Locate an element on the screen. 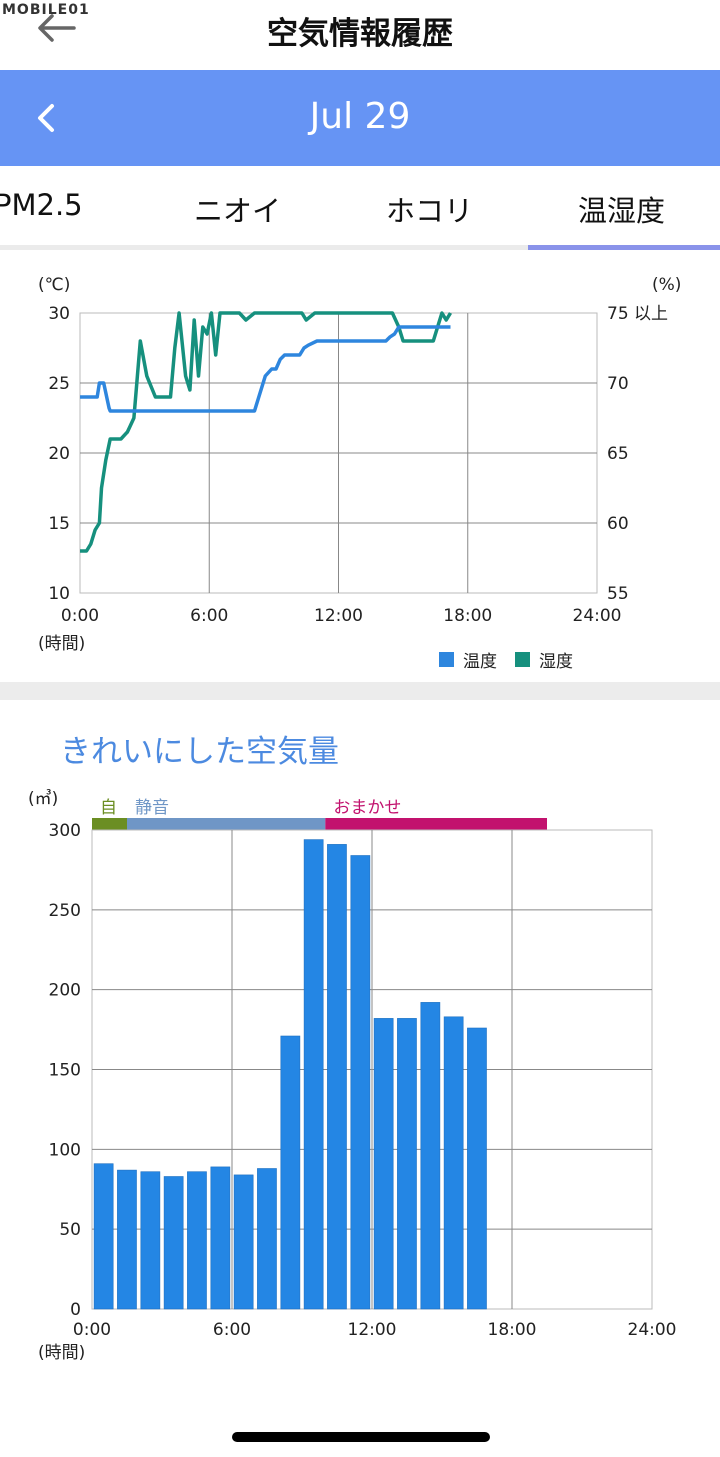  y-right-tick-label: 60 is located at coordinates (618, 524).